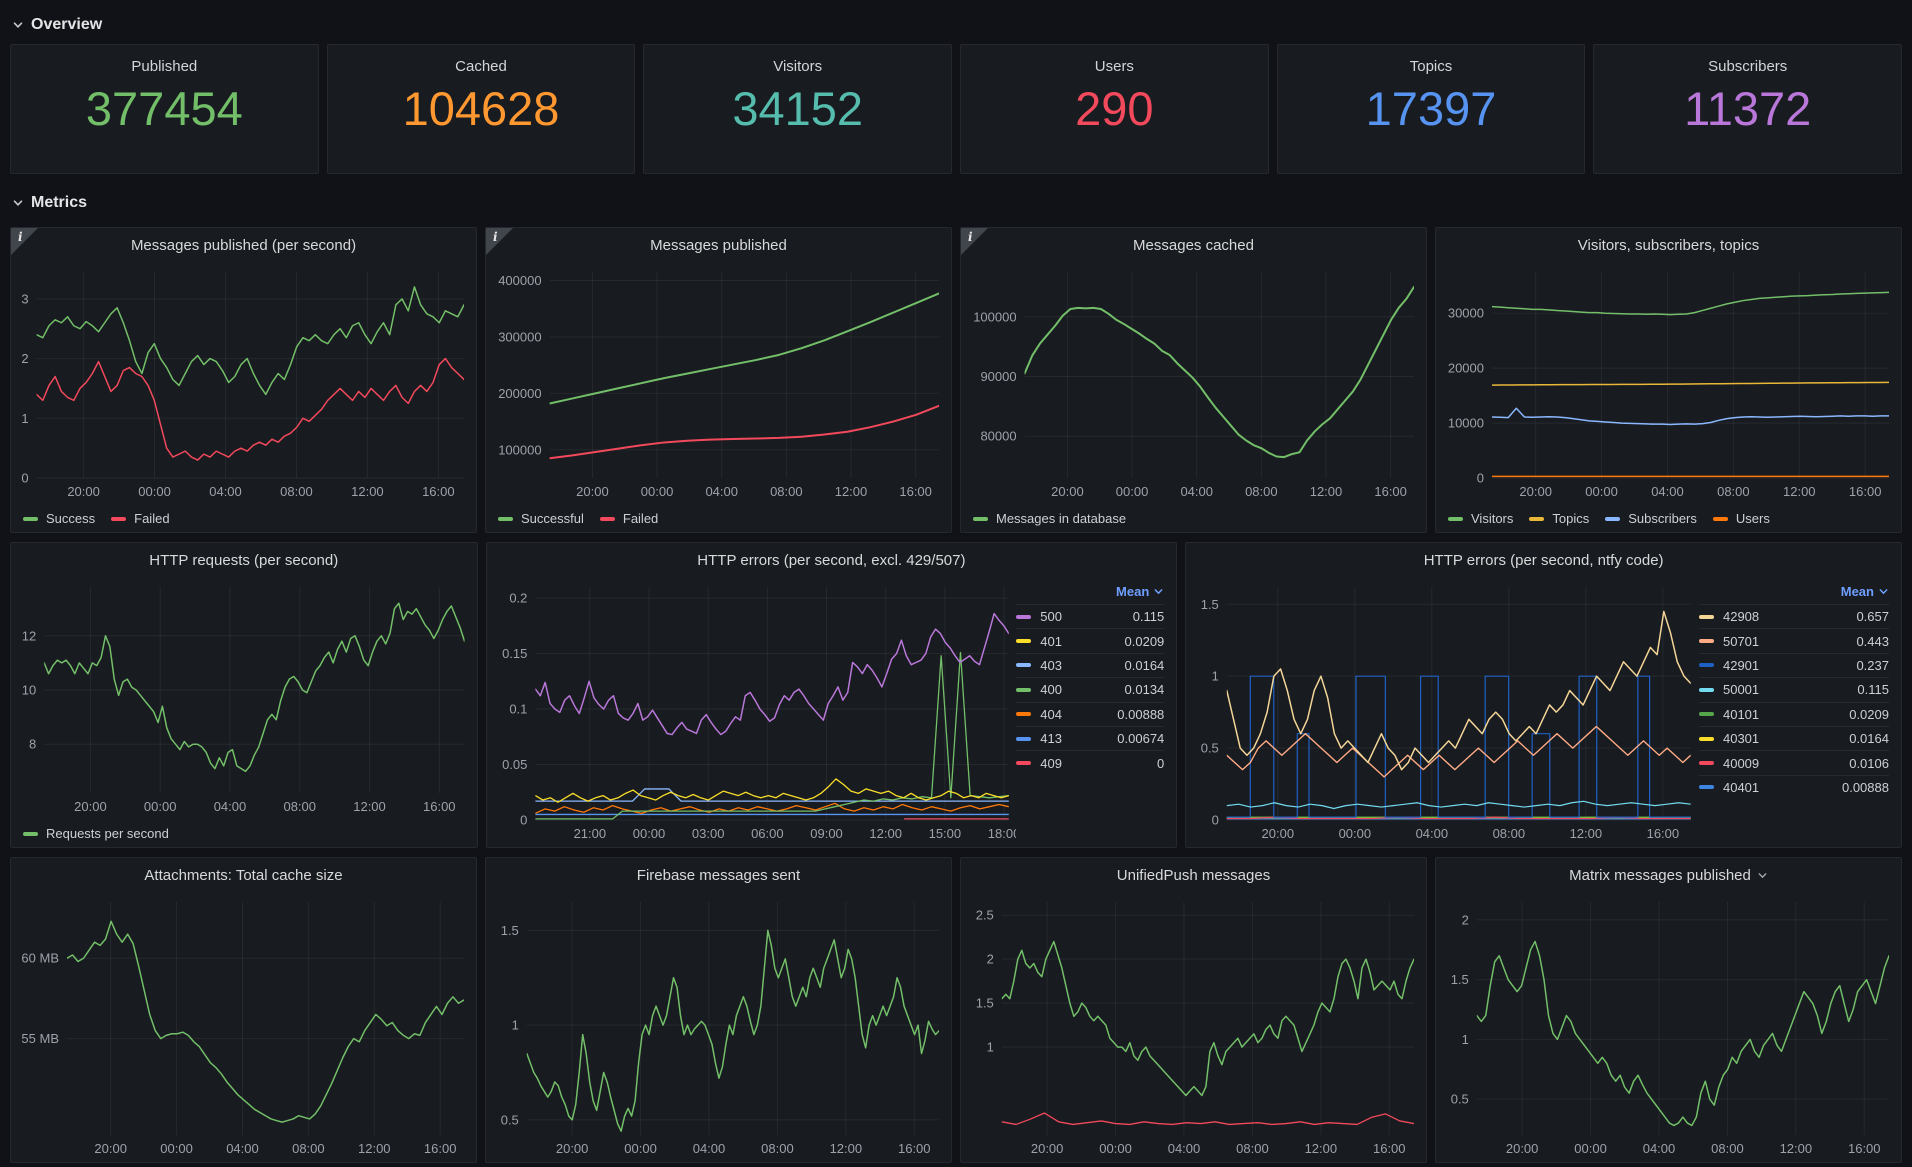 This screenshot has height=1167, width=1912. What do you see at coordinates (1741, 787) in the screenshot?
I see `series-label: 40401` at bounding box center [1741, 787].